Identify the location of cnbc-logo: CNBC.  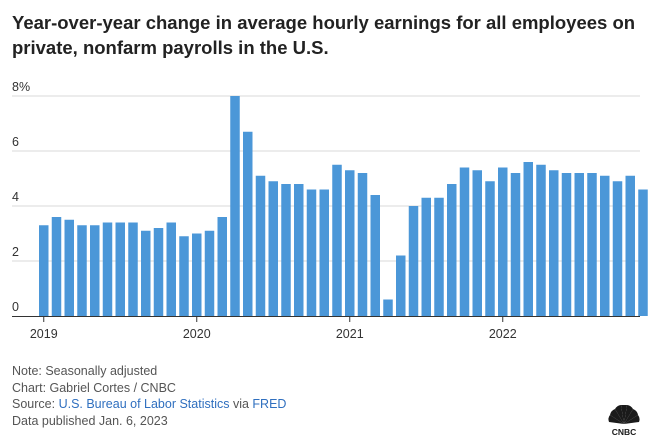
(624, 421).